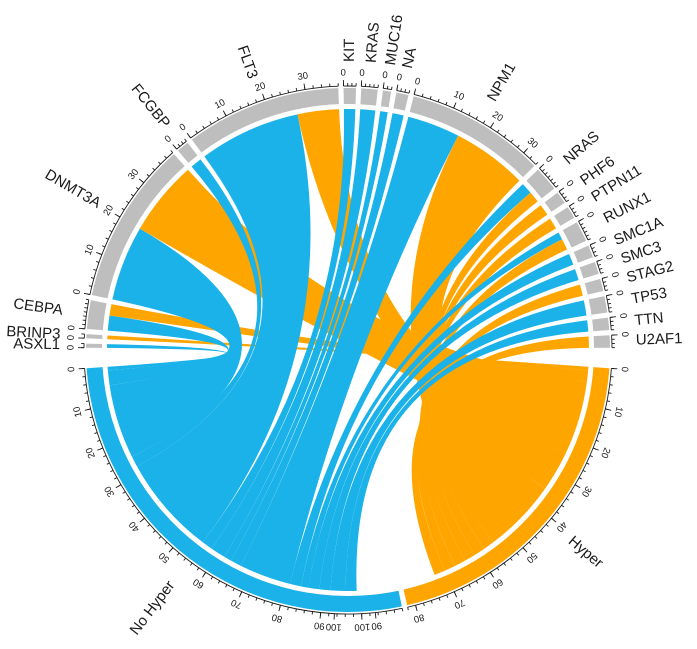 This screenshot has width=697, height=649. I want to click on sector-asxl1, so click(94, 345).